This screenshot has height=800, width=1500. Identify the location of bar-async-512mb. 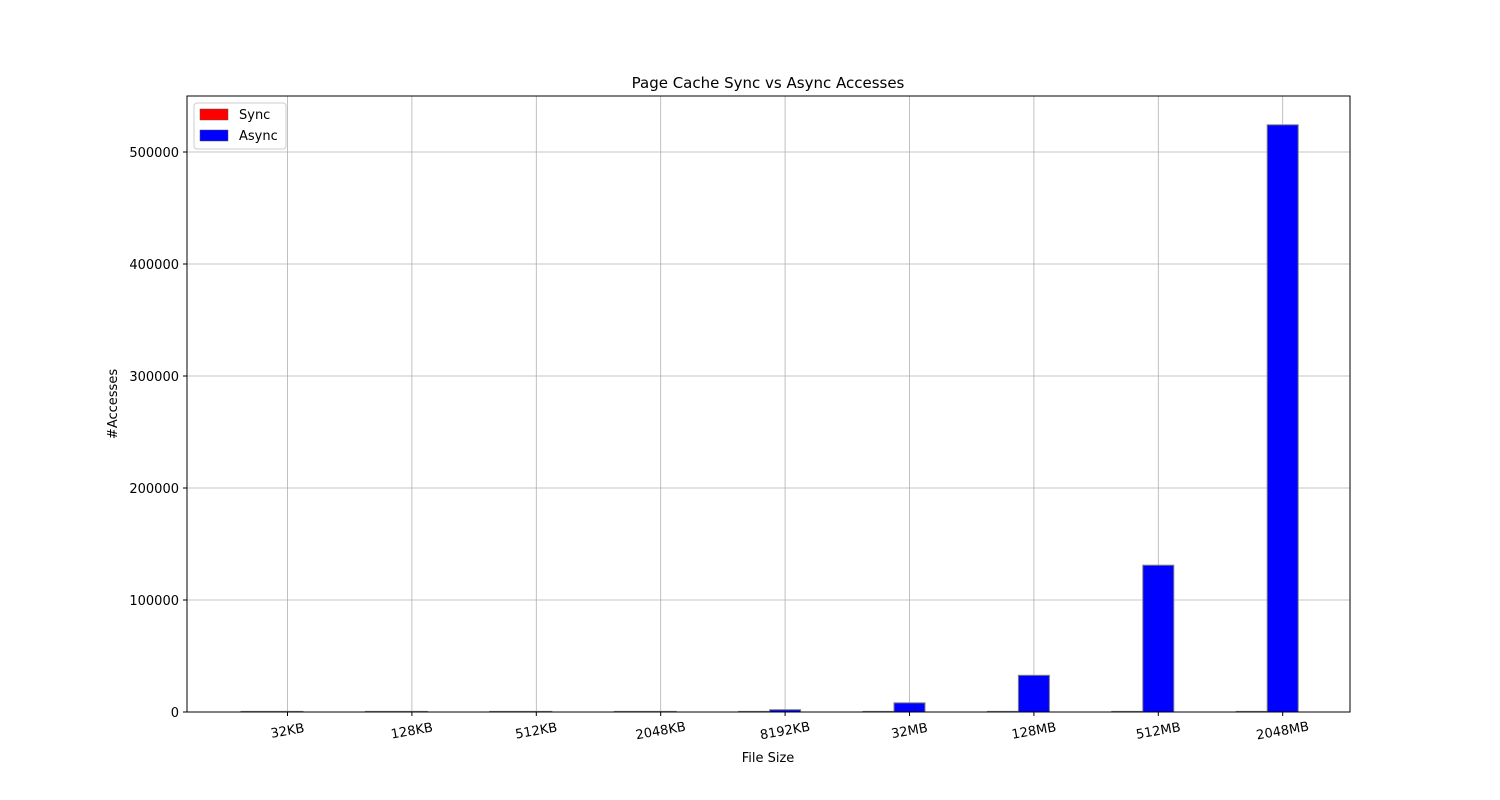
(1158, 638).